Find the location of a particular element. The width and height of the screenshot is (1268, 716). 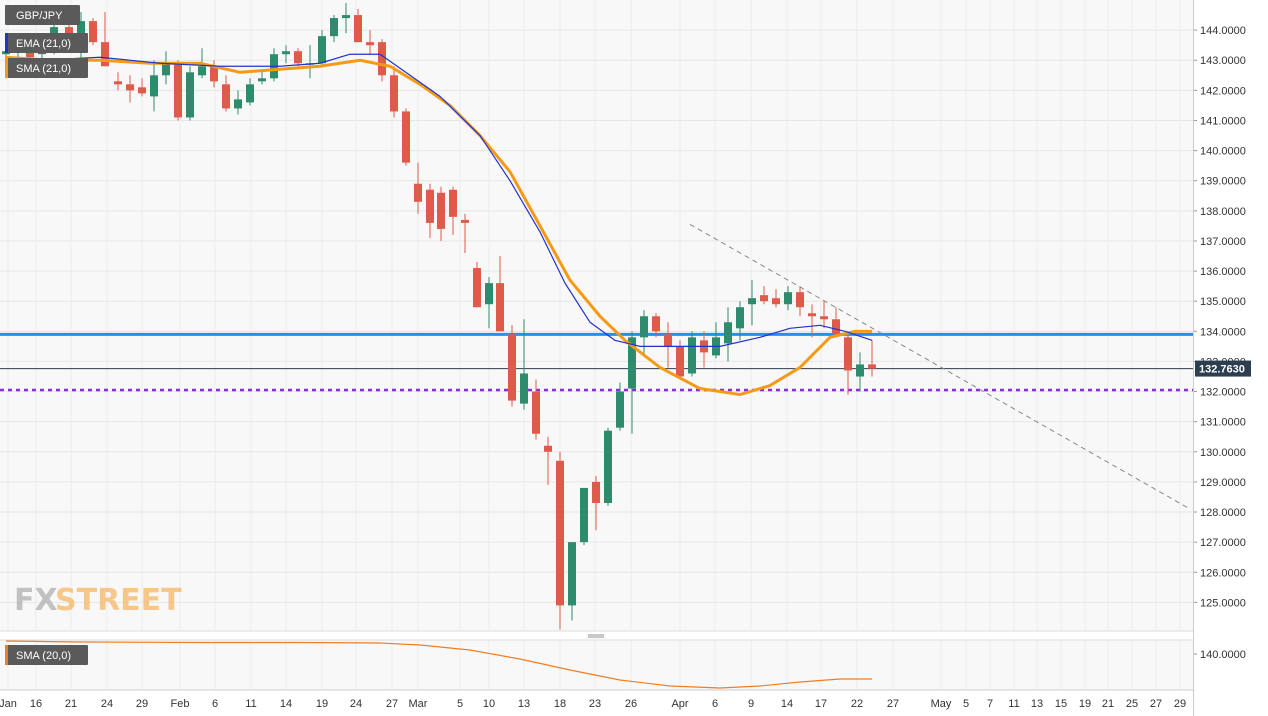

legend-sma-swatch is located at coordinates (6, 68).